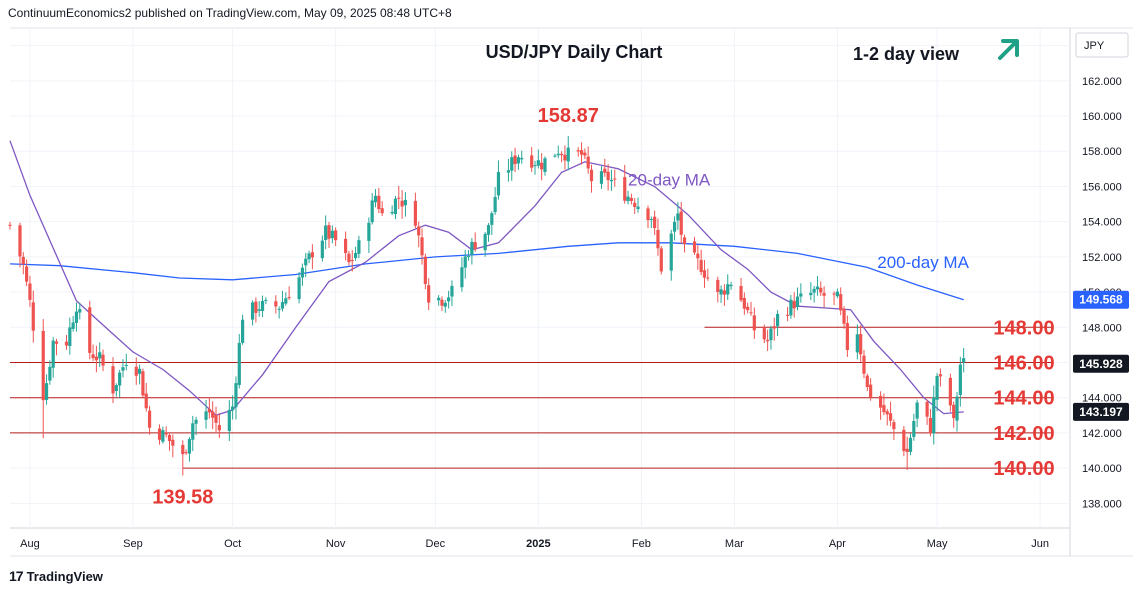 This screenshot has width=1143, height=592. I want to click on level-label: 142.00, so click(1023, 434).